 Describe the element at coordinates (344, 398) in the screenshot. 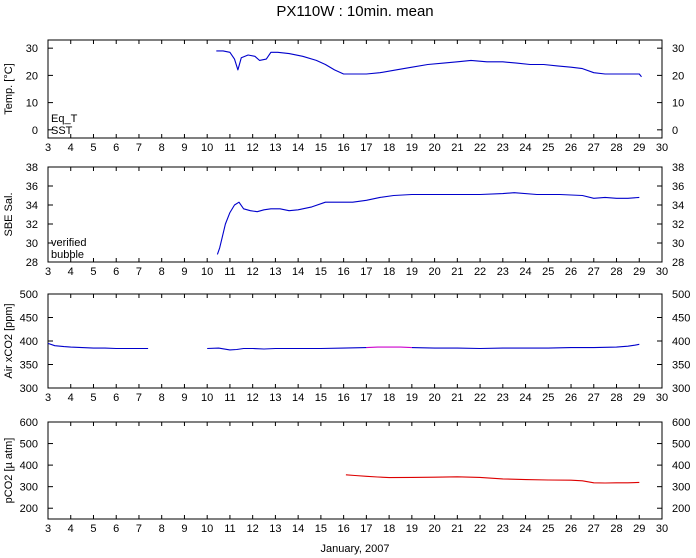

I see `x-tick-label: 16` at that location.